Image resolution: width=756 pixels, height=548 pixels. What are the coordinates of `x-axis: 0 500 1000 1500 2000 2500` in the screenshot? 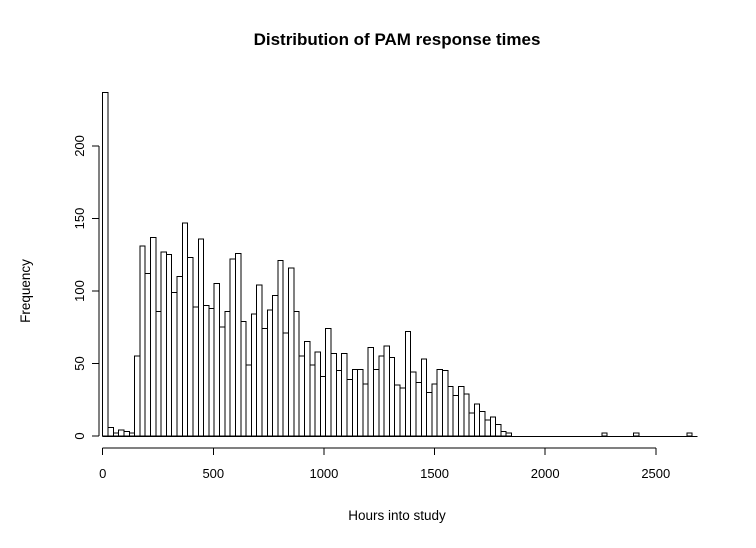 It's located at (384, 464).